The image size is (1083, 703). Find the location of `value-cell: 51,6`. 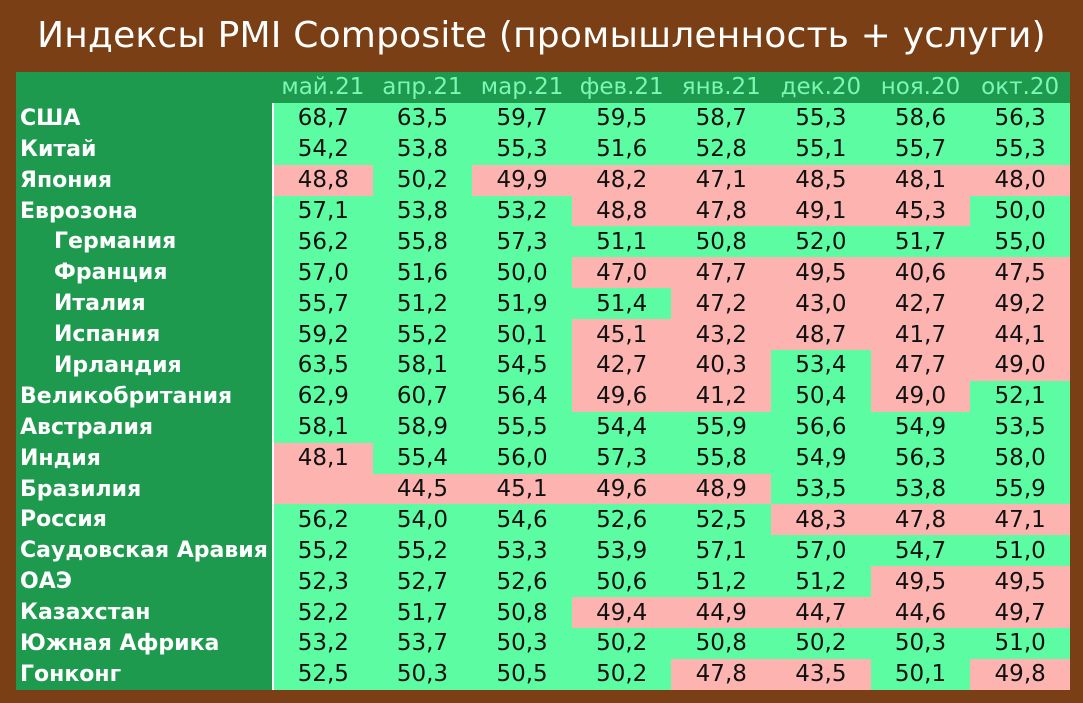

value-cell: 51,6 is located at coordinates (621, 149).